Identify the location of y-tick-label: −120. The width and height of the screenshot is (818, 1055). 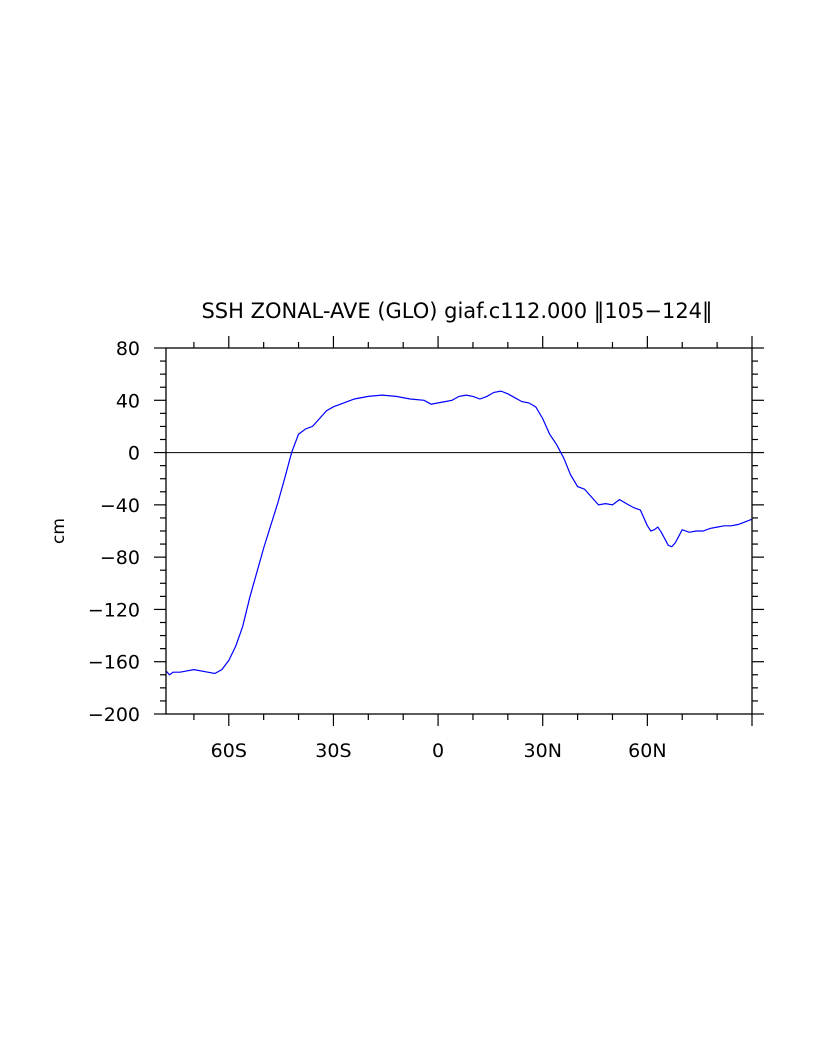
(114, 610).